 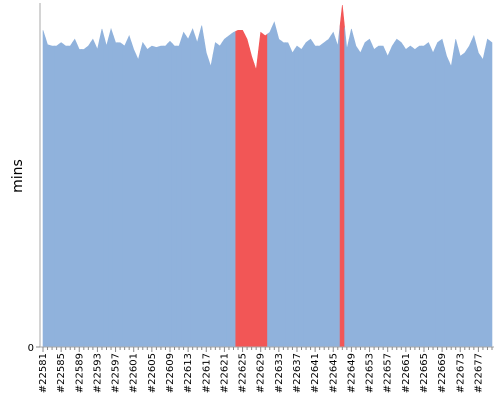 What do you see at coordinates (224, 373) in the screenshot?
I see `x-tick-label: #22621` at bounding box center [224, 373].